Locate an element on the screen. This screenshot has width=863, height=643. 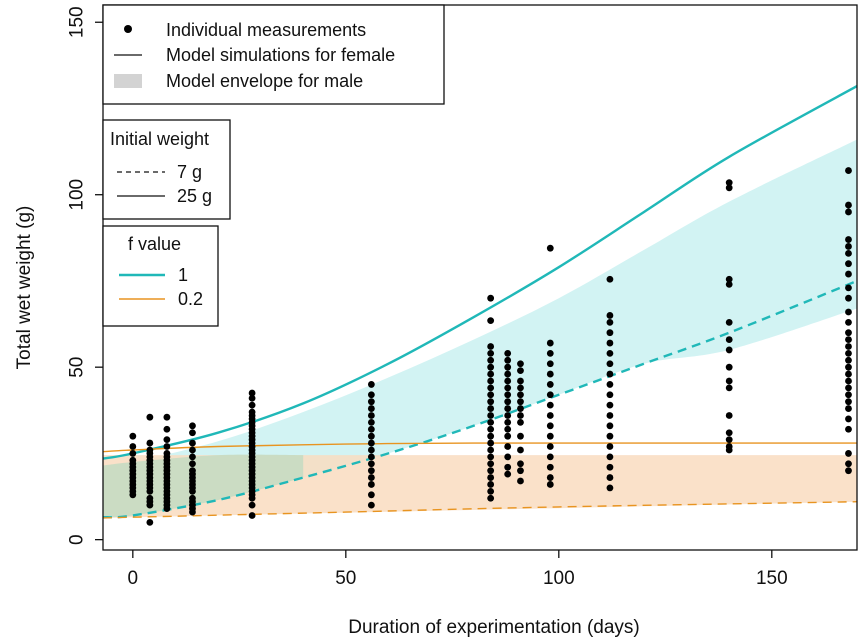
legend-main-label: Model simulations for female is located at coordinates (280, 55).